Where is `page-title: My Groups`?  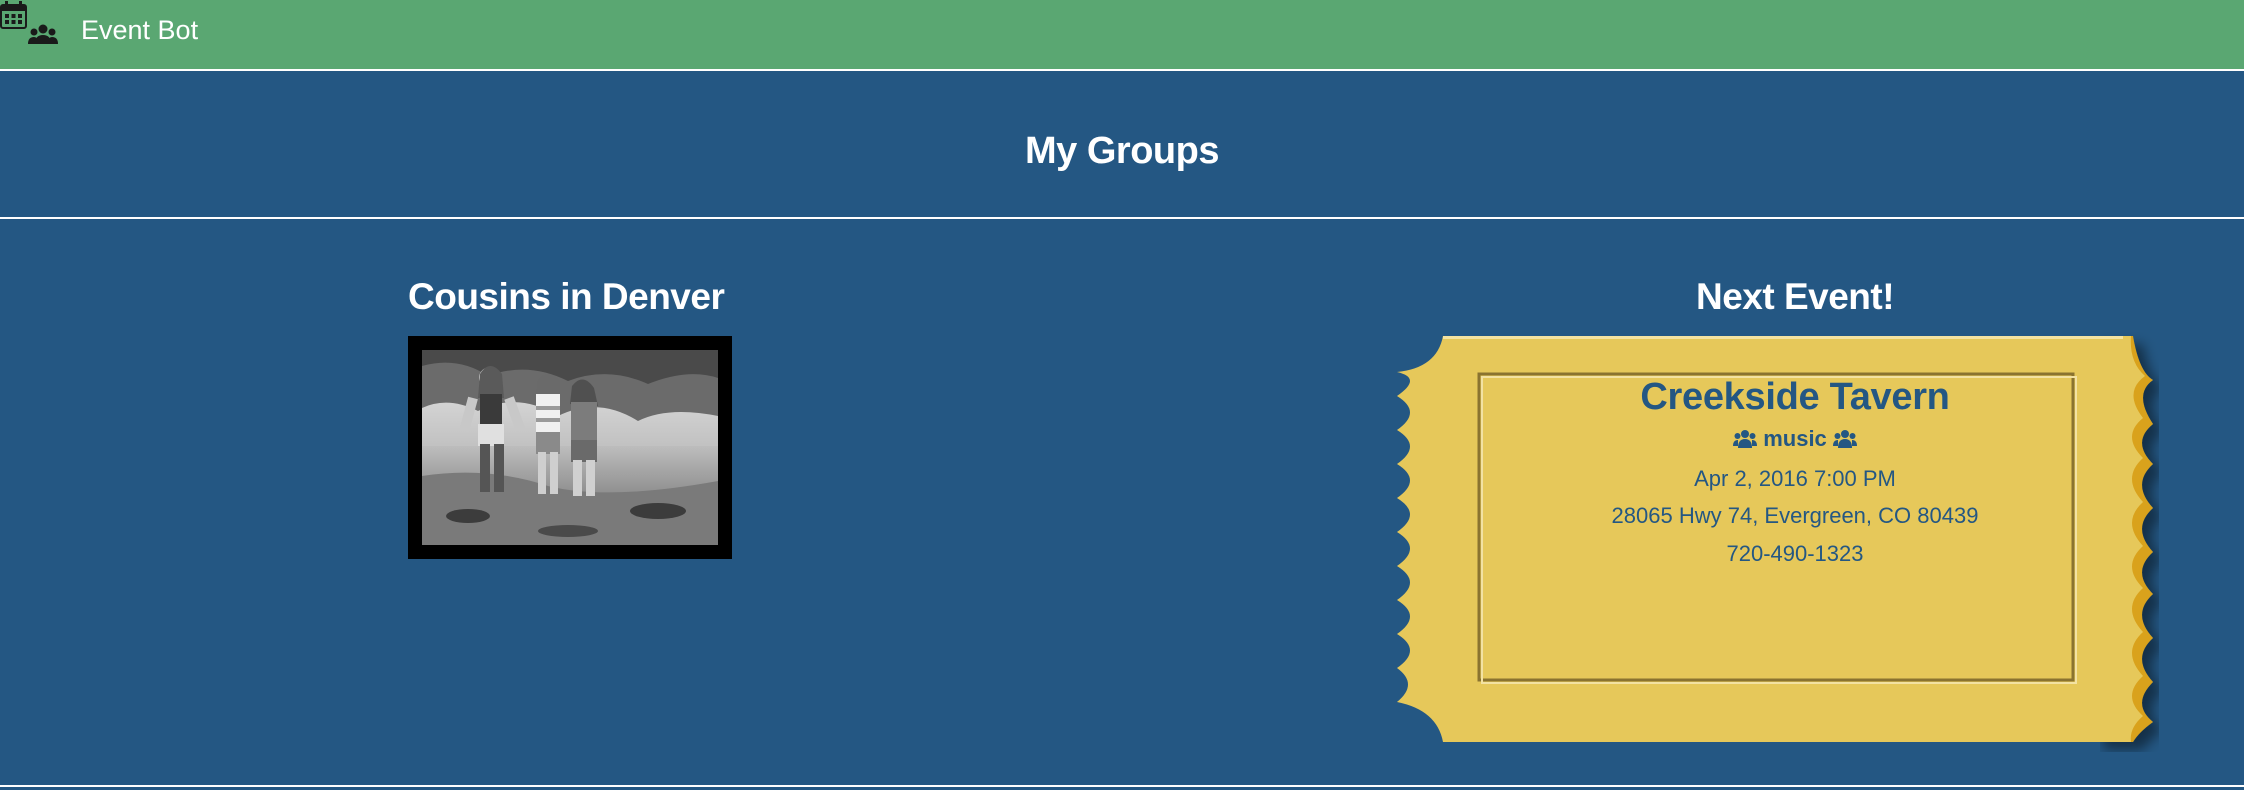
page-title: My Groups is located at coordinates (1122, 151).